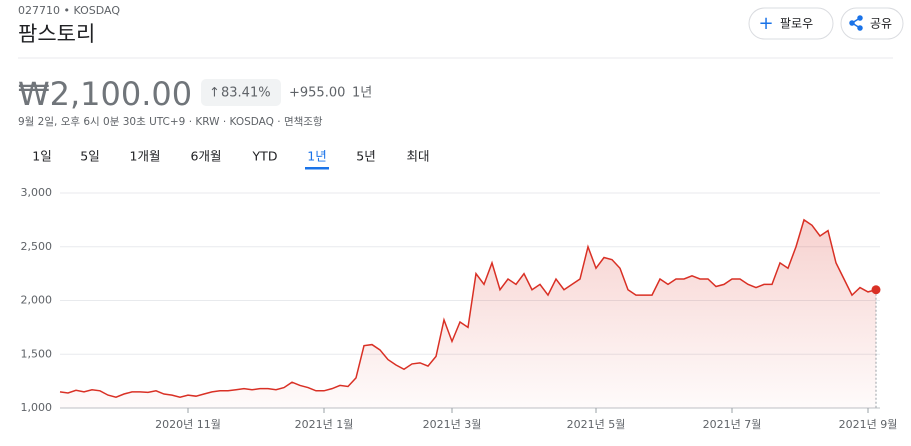  Describe the element at coordinates (317, 168) in the screenshot. I see `tab-underline` at that location.